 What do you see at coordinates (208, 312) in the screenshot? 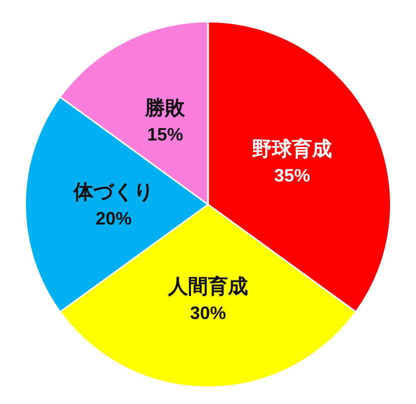
I see `data-label: 30%` at bounding box center [208, 312].